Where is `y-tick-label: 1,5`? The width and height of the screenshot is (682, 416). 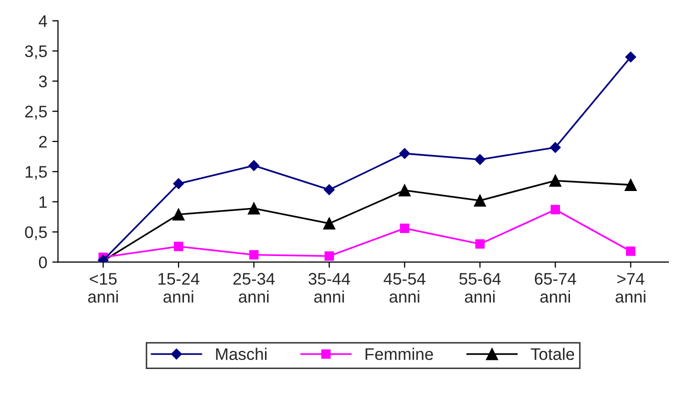 y-tick-label: 1,5 is located at coordinates (36, 173).